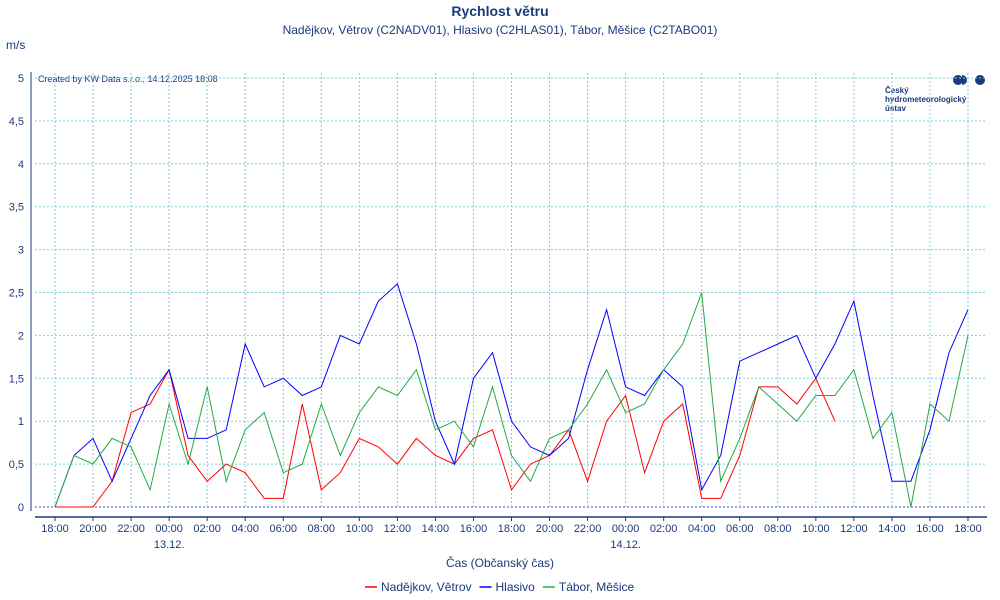 This screenshot has width=1000, height=600. Describe the element at coordinates (16, 294) in the screenshot. I see `y-tick-label: 2,5` at that location.